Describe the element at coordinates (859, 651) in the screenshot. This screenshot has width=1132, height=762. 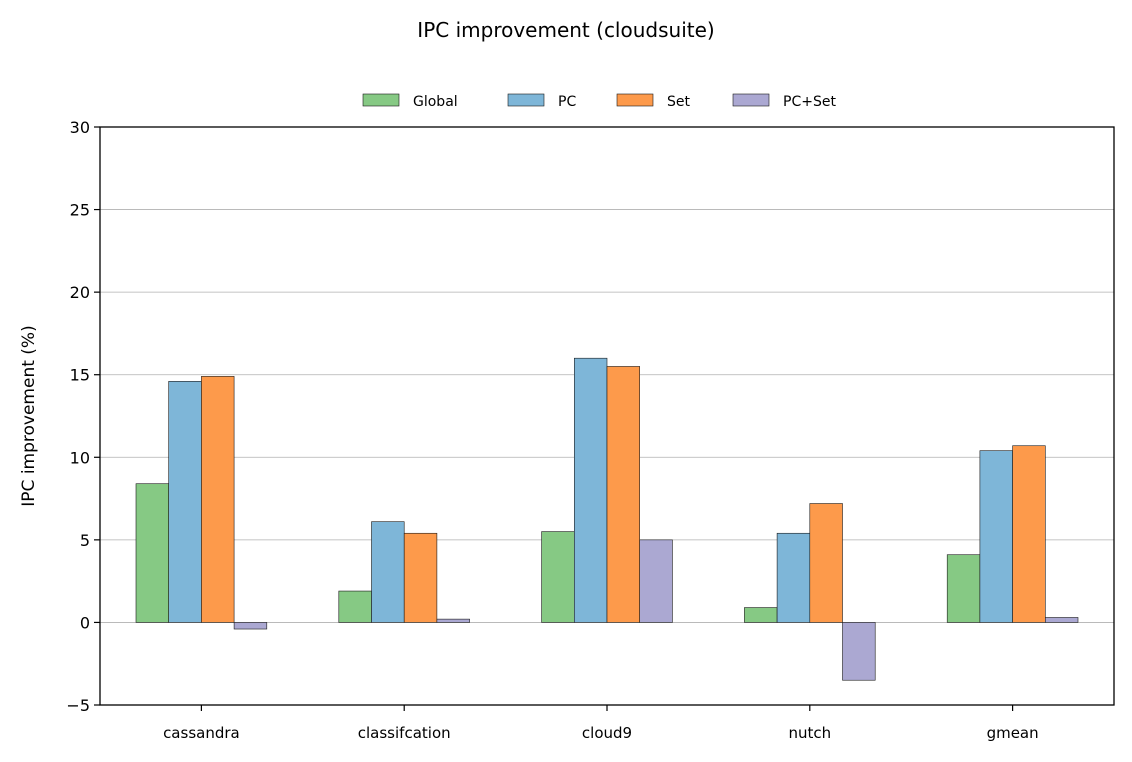
I see `bar-pc-set-nutch` at that location.